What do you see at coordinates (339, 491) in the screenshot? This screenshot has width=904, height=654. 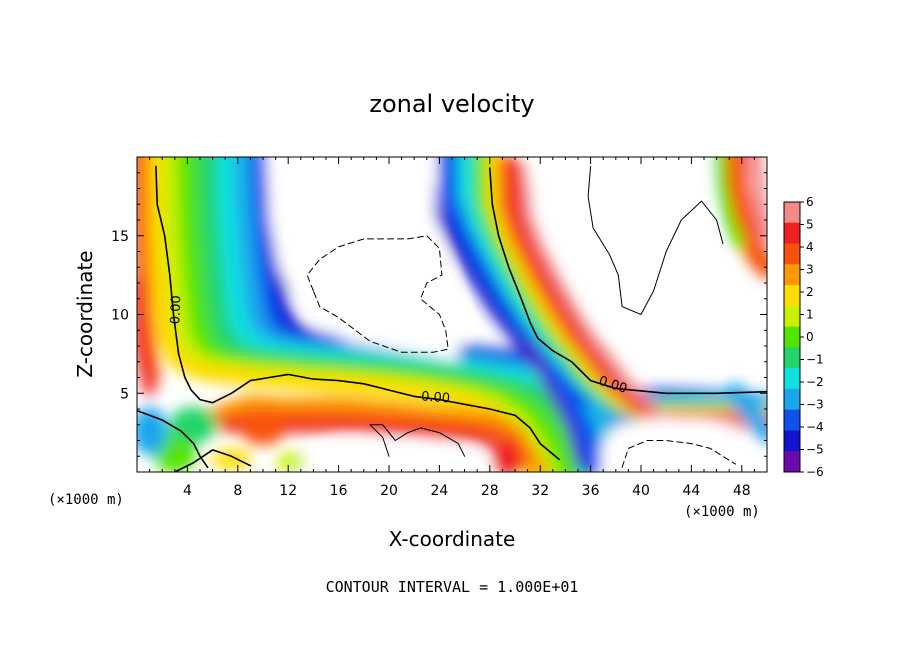 I see `x-tick-label: 16` at bounding box center [339, 491].